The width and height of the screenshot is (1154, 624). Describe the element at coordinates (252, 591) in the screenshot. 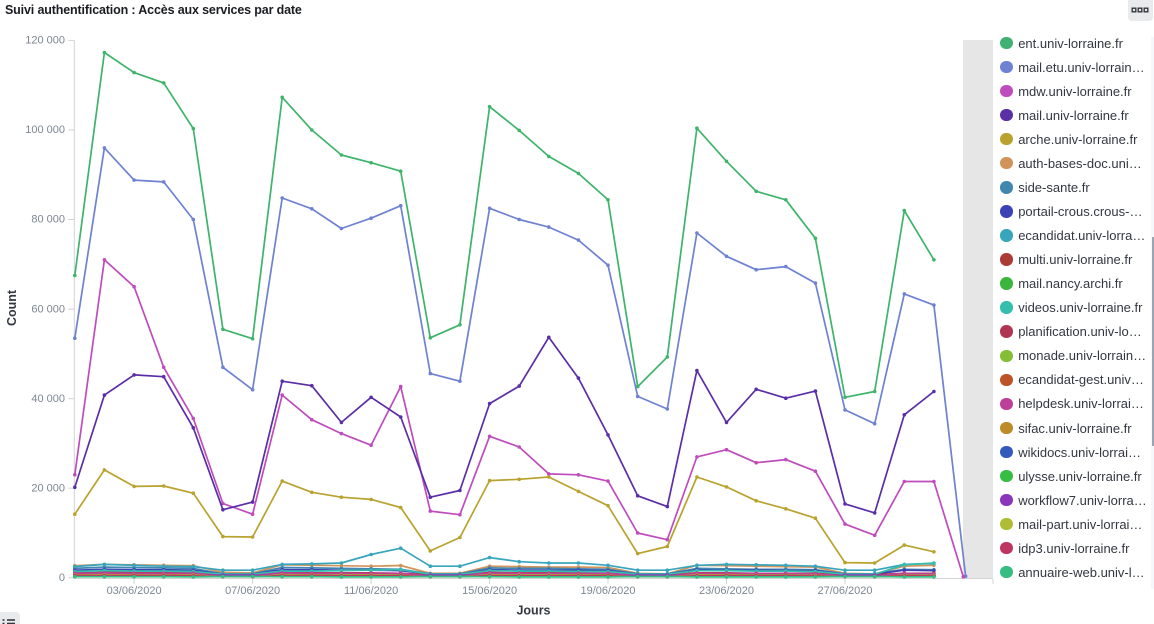

I see `svg-text: 07/06/2020` at that location.